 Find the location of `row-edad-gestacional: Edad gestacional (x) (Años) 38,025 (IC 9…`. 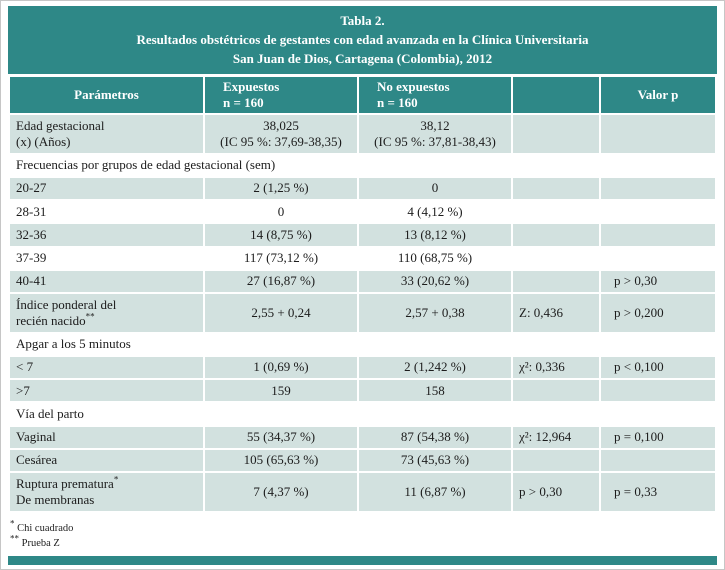

row-edad-gestacional: Edad gestacional (x) (Años) 38,025 (IC 9… is located at coordinates (362, 134).